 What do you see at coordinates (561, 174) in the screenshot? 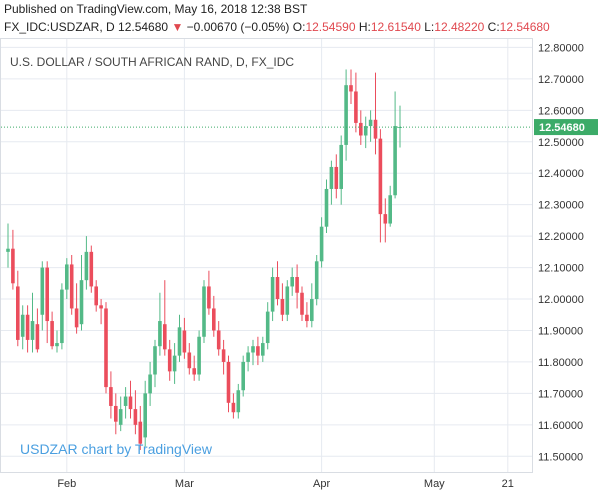
I see `y-tick-label: 12.40000` at bounding box center [561, 174].